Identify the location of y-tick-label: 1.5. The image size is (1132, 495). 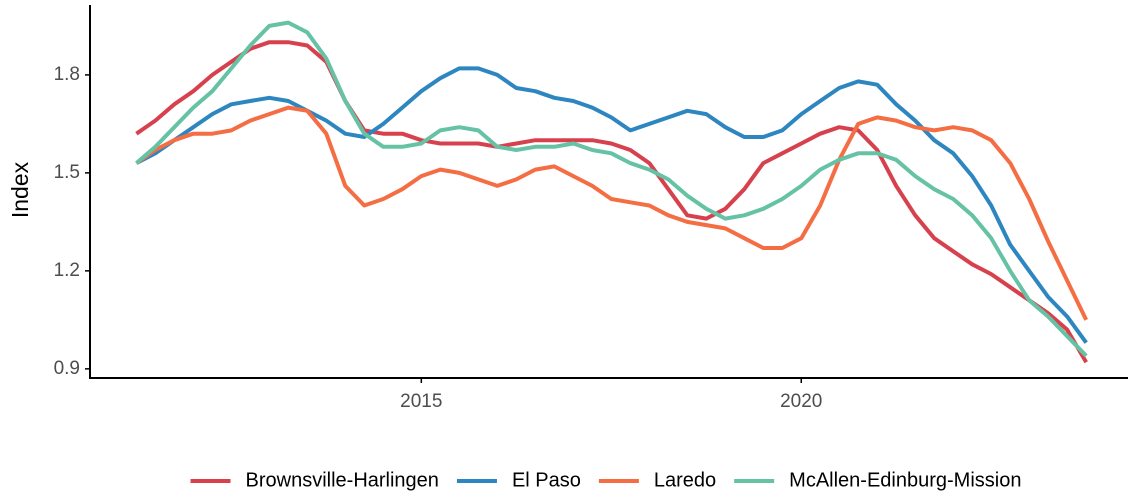
(67, 172).